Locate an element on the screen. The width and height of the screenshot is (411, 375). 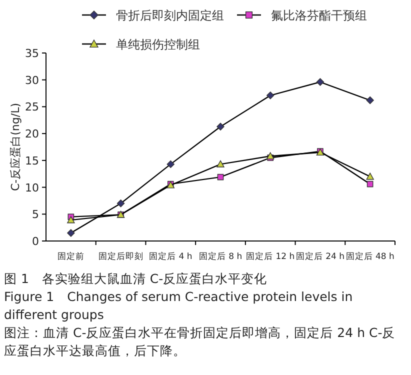
y-axis-title: C-反应蛋白(ng/L) is located at coordinates (15, 147).